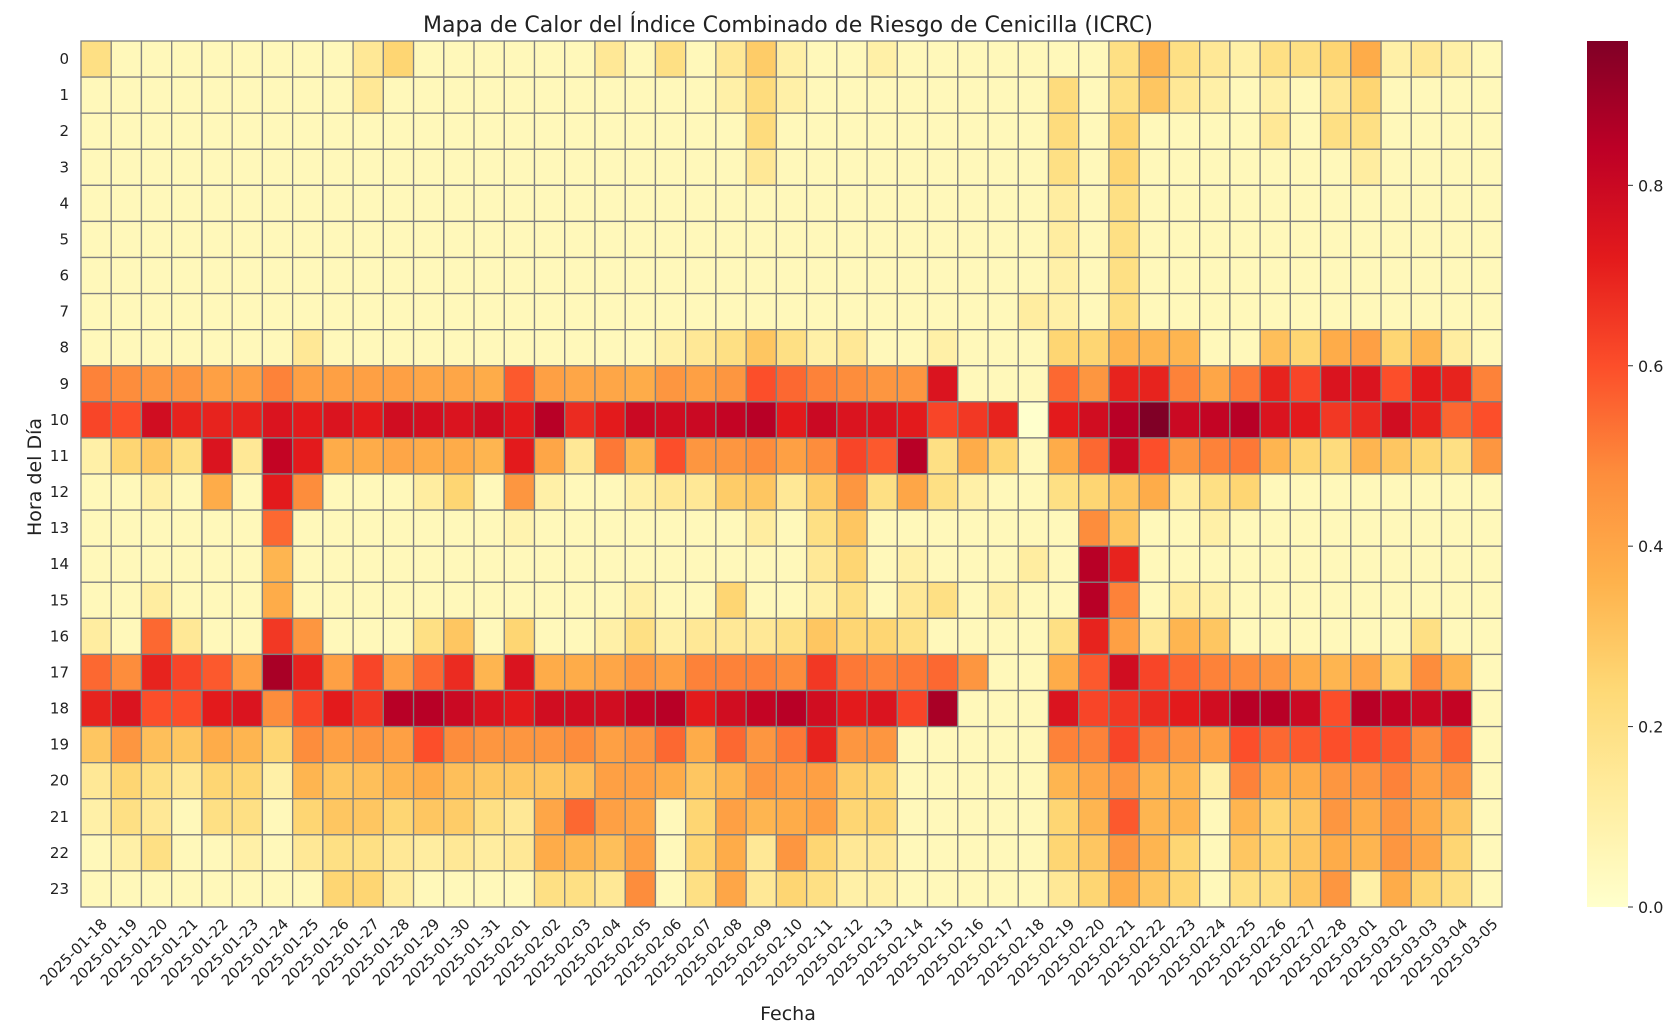 The image size is (1674, 1032). I want to click on y-tick-label: 15, so click(59, 600).